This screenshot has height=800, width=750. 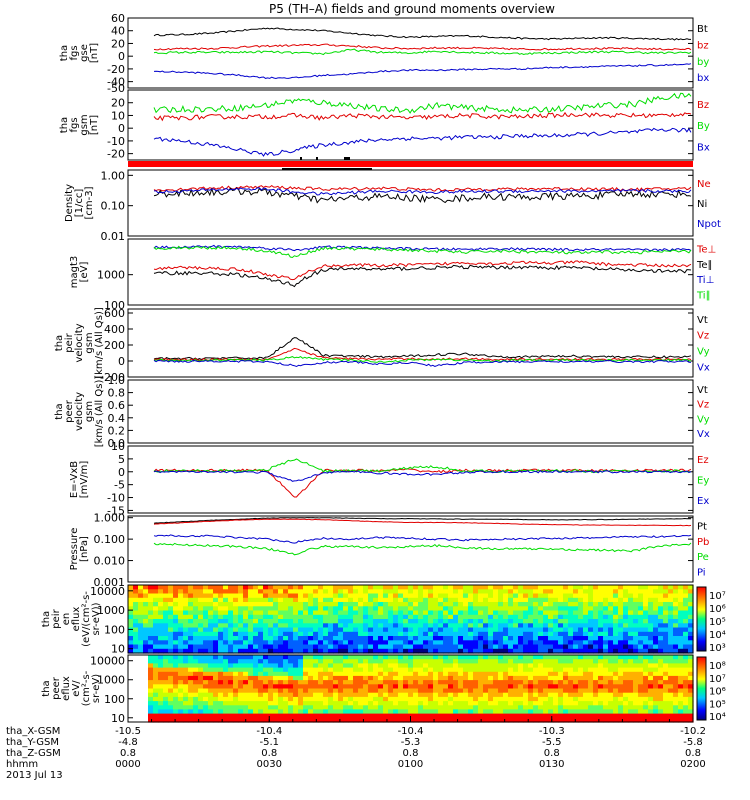 I want to click on y-tick-label: 100, so click(x=114, y=699).